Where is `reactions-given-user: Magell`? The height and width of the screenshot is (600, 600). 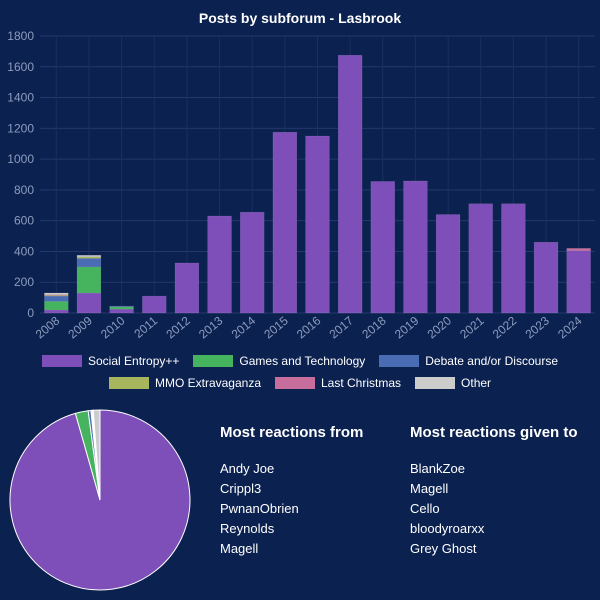
reactions-given-user: Magell is located at coordinates (429, 488).